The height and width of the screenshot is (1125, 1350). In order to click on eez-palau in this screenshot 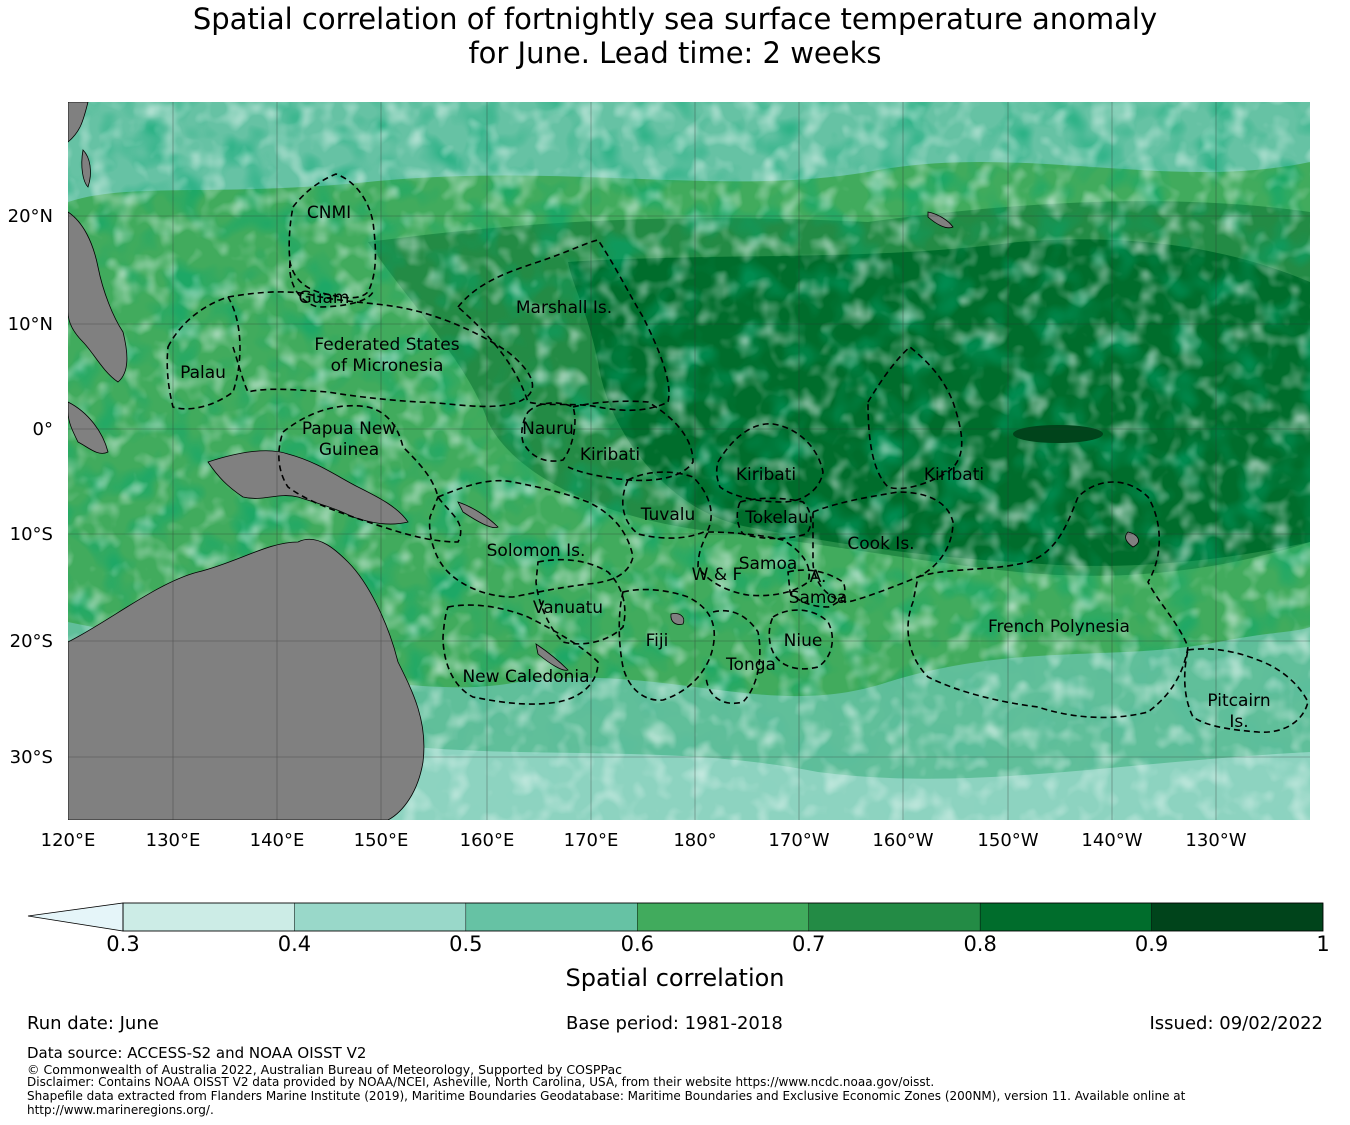, I will do `click(203, 353)`.